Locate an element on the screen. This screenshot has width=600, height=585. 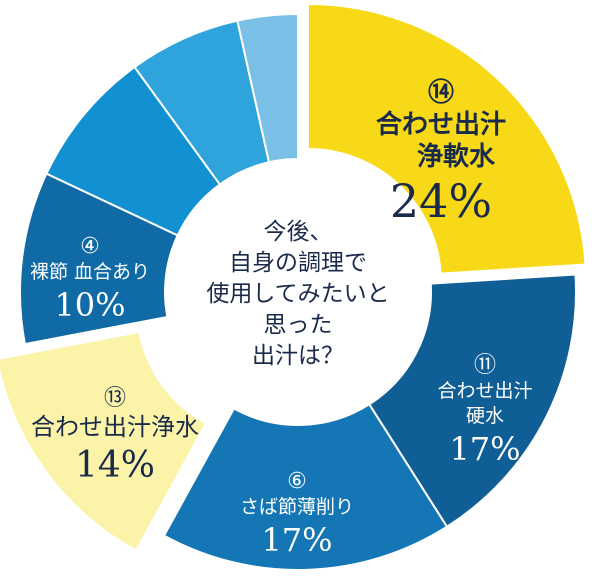
slice-label-4: ④裸節 血合あり 10% is located at coordinates (90, 279).